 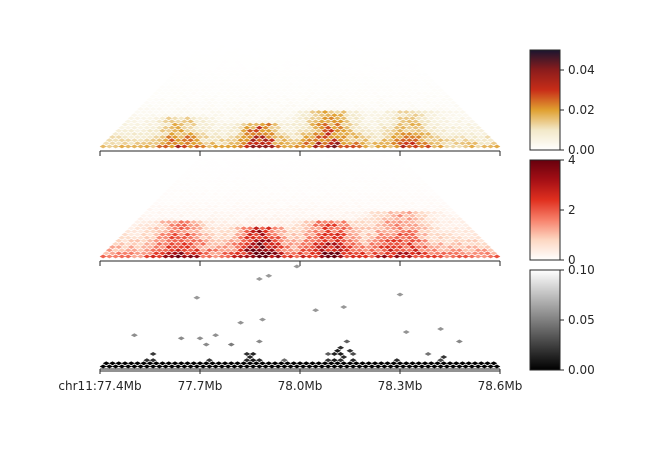 What do you see at coordinates (500, 386) in the screenshot?
I see `x-axis-tick-label: 78.6Mb` at bounding box center [500, 386].